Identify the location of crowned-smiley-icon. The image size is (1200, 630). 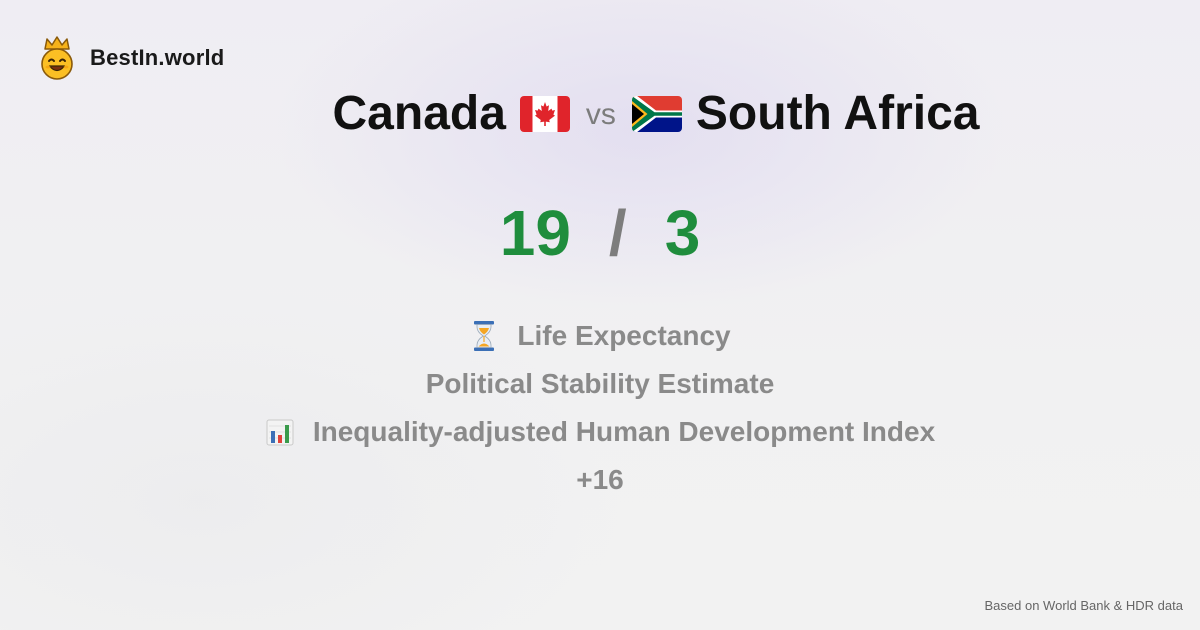
(57, 58).